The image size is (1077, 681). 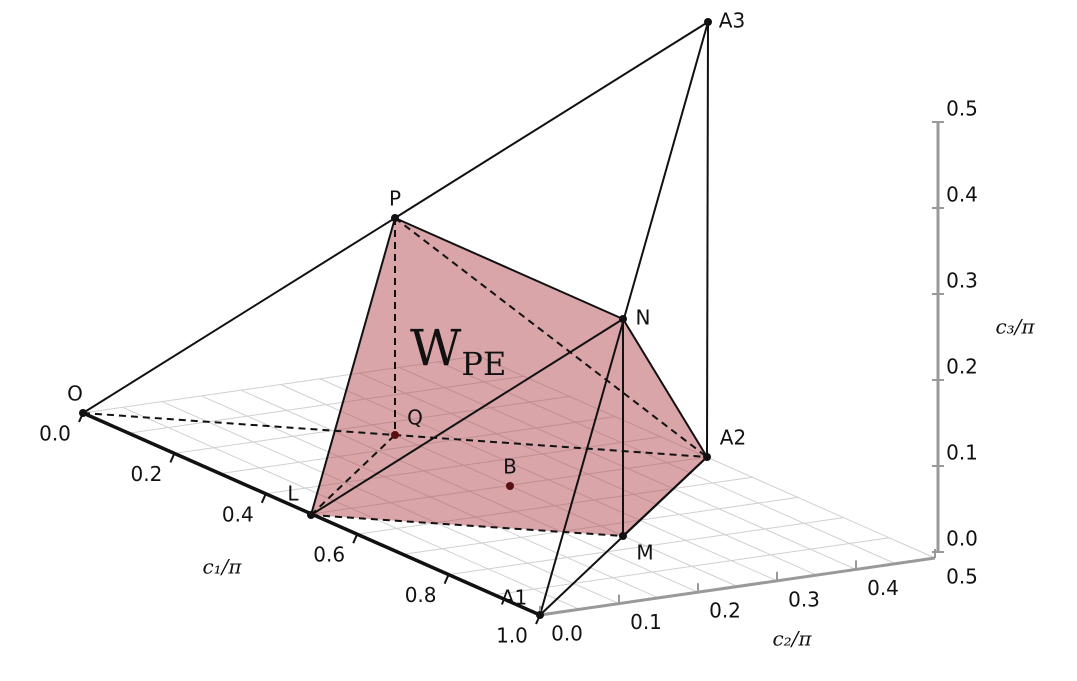 What do you see at coordinates (883, 588) in the screenshot?
I see `c2-tick-label: 0.4` at bounding box center [883, 588].